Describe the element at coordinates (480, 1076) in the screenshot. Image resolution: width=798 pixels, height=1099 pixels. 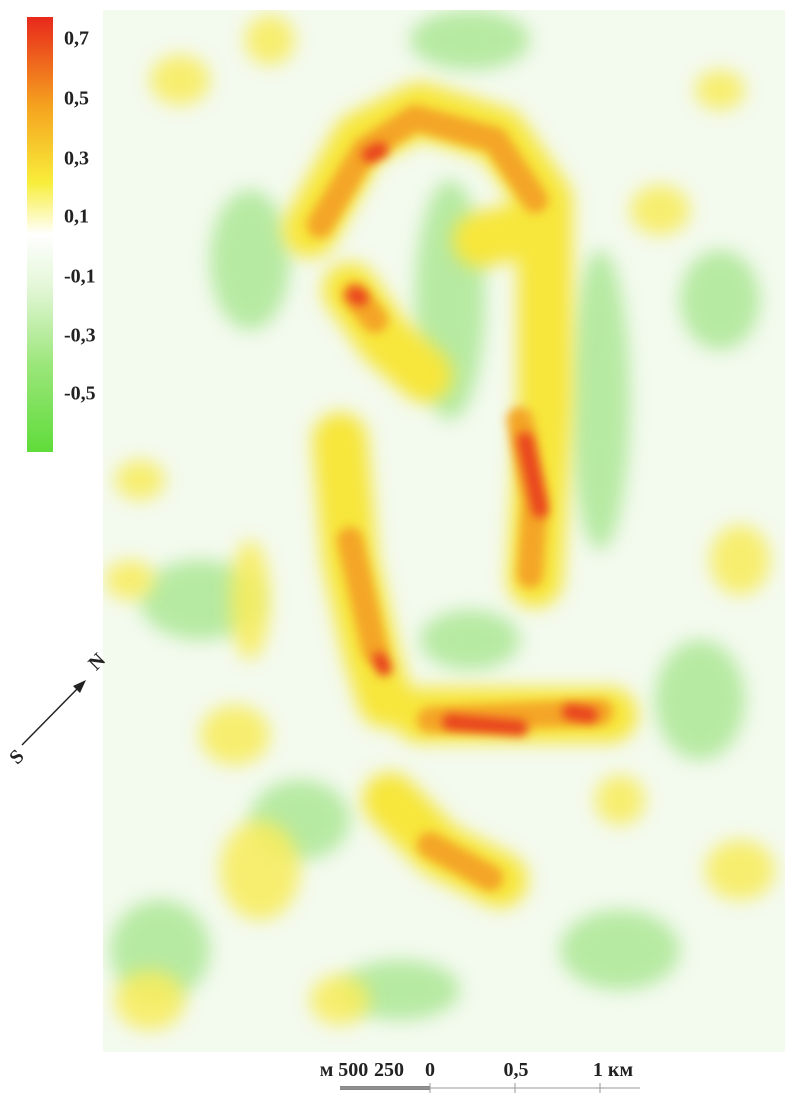
I see `scale-bar: м 500 250 0 0,5 1 км` at that location.